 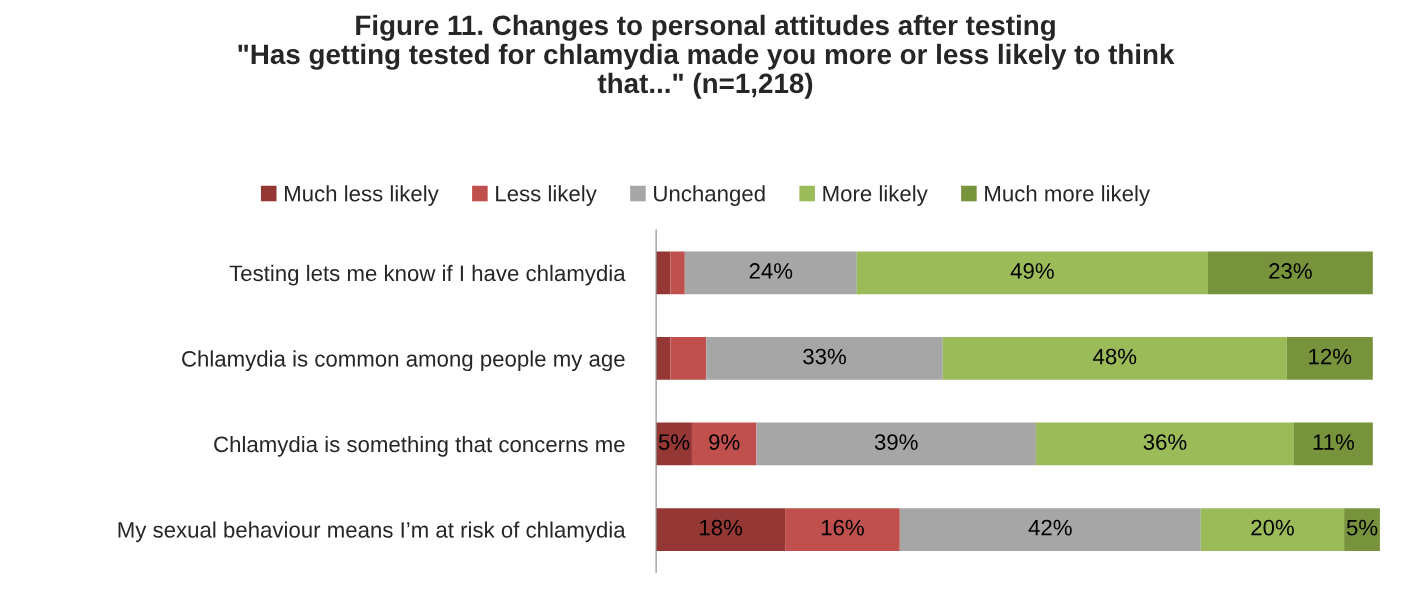 I want to click on data-label: 42%, so click(x=1050, y=527).